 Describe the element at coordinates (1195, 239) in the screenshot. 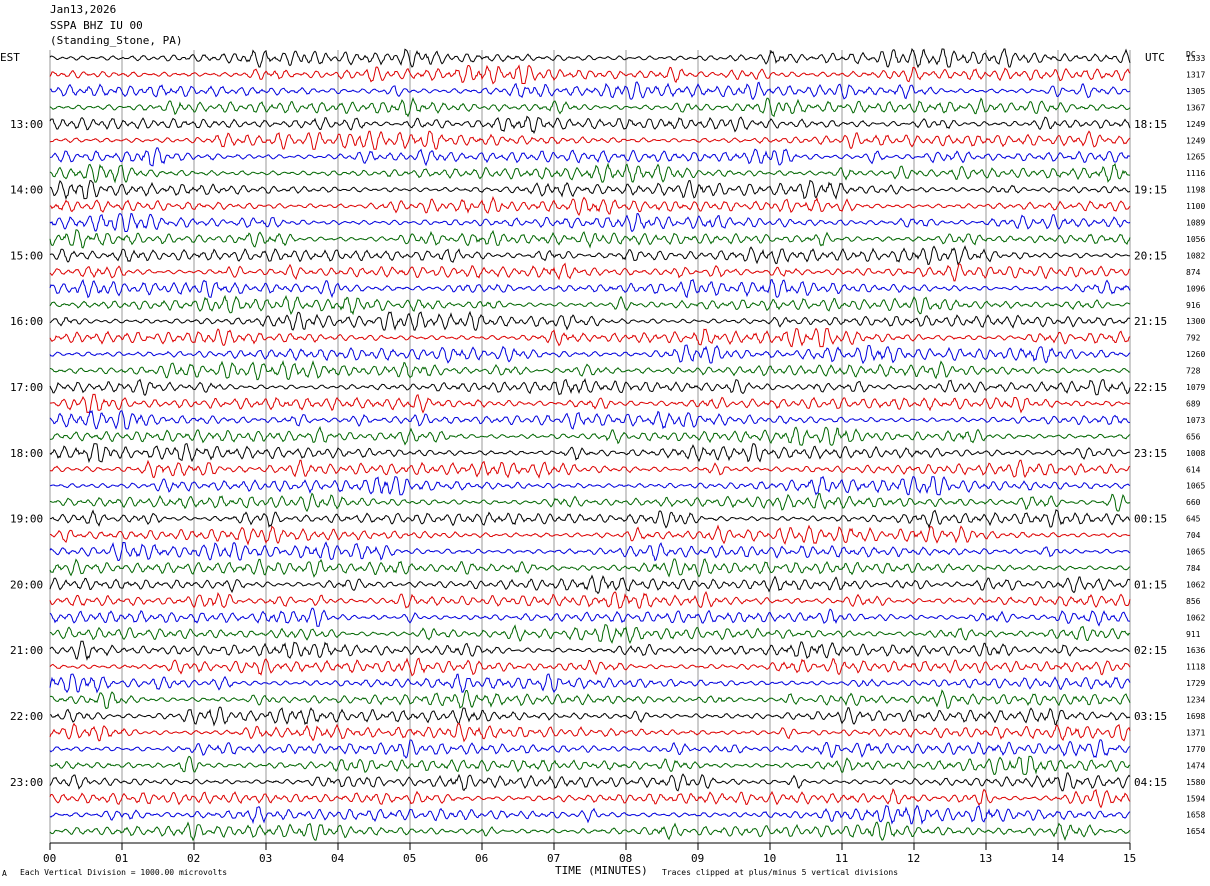

I see `dc-offset-value: 1056` at that location.